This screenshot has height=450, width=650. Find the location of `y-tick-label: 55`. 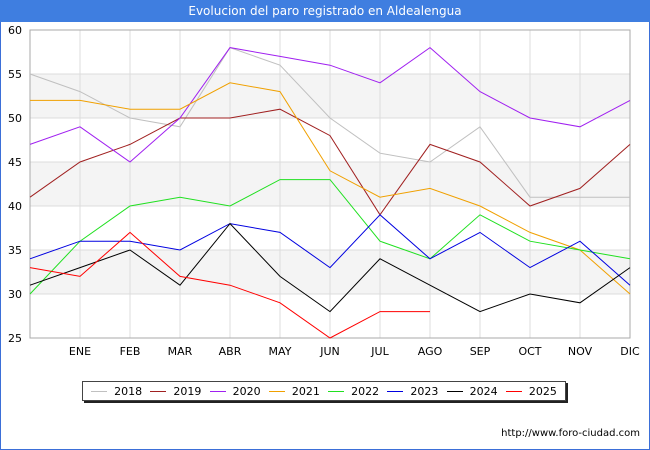

y-tick-label: 55 is located at coordinates (15, 74).